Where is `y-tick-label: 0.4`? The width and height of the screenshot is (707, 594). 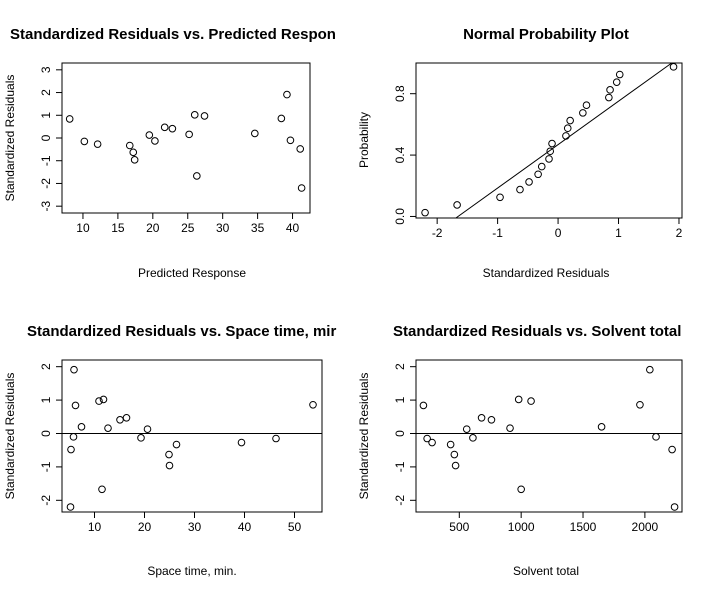
y-tick-label: 0.4 is located at coordinates (400, 154).